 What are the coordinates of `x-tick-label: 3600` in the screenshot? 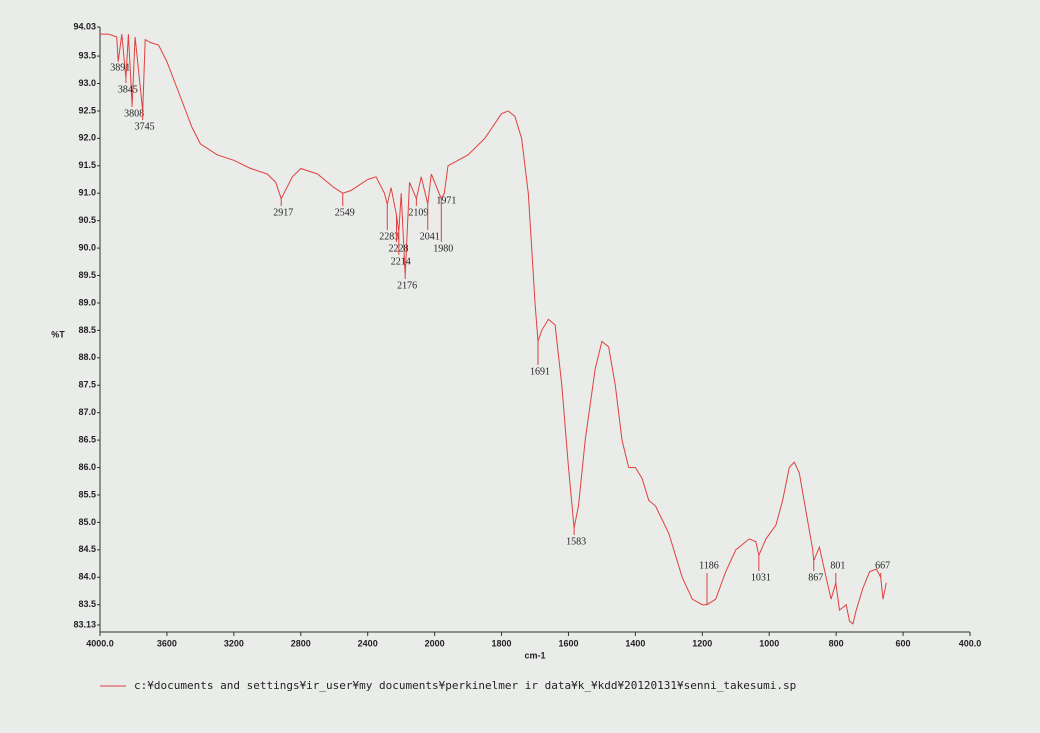 It's located at (167, 643).